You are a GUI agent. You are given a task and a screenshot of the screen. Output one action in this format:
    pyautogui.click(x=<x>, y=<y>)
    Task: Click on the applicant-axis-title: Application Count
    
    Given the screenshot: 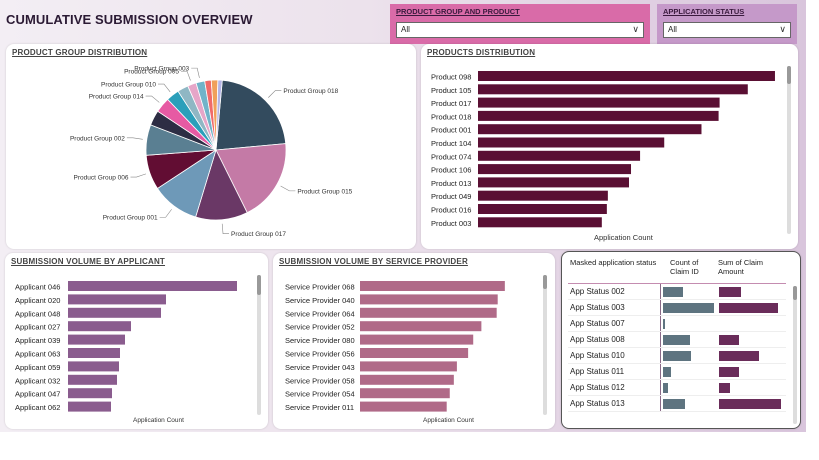 What is the action you would take?
    pyautogui.click(x=158, y=420)
    